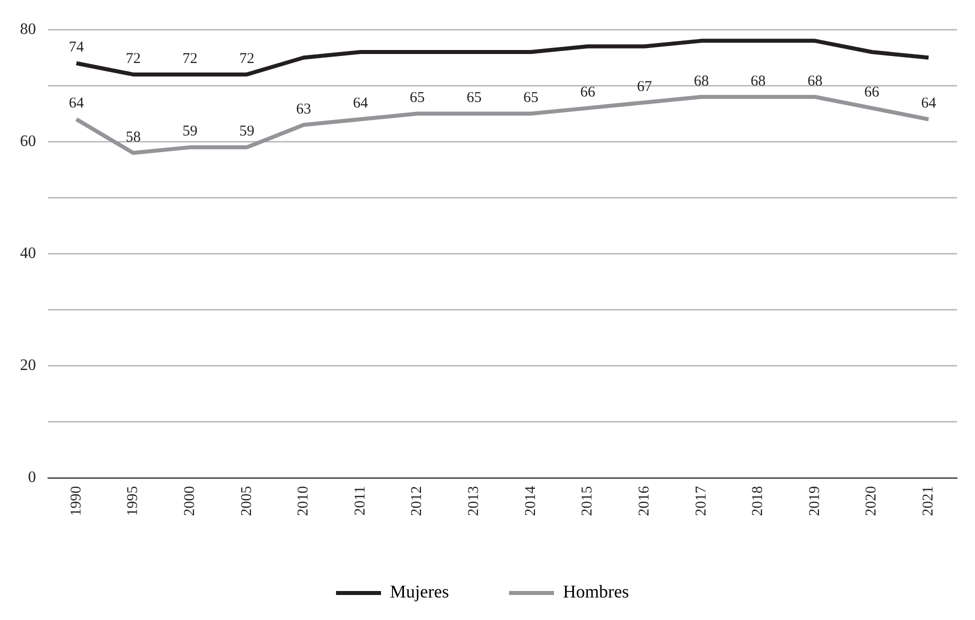  Describe the element at coordinates (360, 501) in the screenshot. I see `x-tick-label: 2011` at that location.